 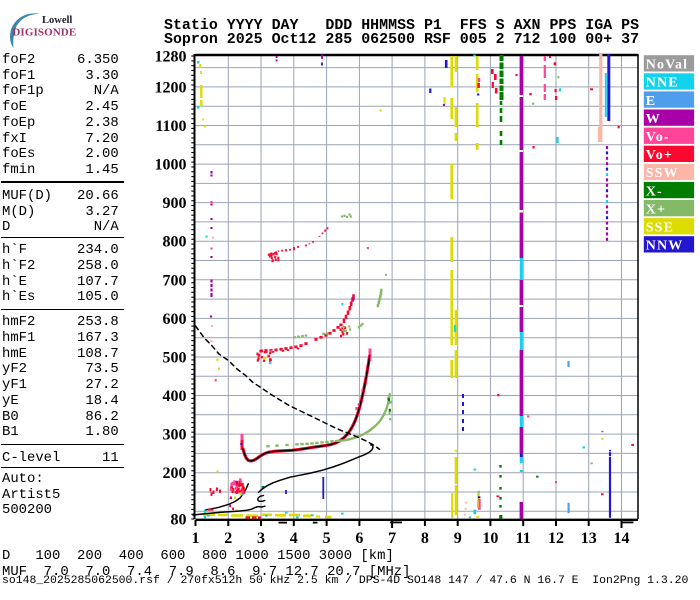 I want to click on svg-text: NNE, so click(x=662, y=83).